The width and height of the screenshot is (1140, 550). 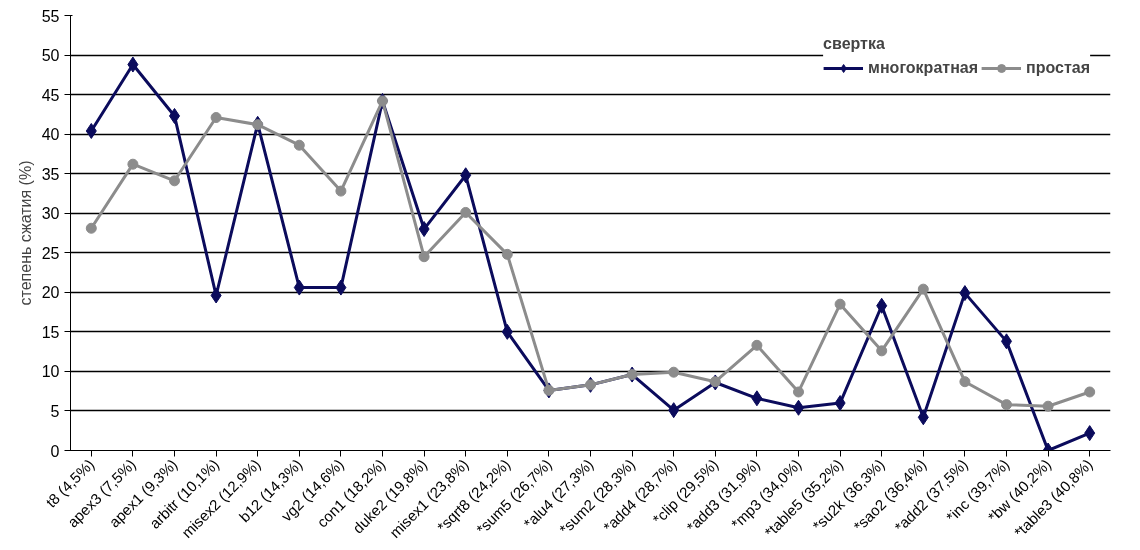 What do you see at coordinates (50, 253) in the screenshot?
I see `y-tick-label: 25` at bounding box center [50, 253].